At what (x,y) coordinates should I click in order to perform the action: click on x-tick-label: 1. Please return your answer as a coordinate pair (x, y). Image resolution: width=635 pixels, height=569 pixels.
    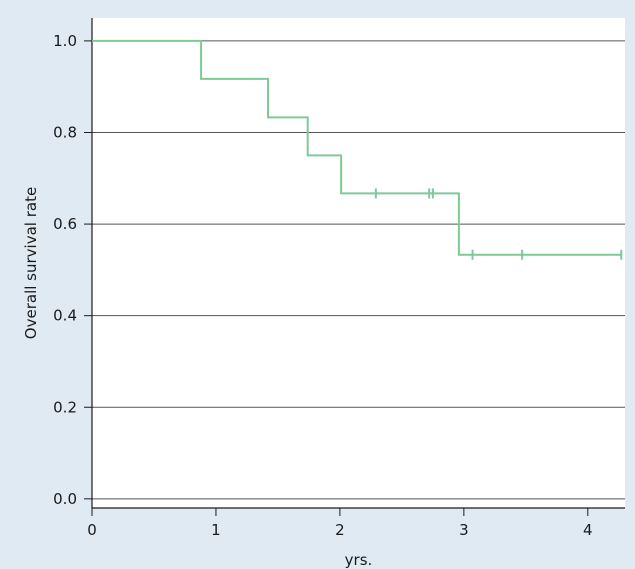
    Looking at the image, I should click on (216, 530).